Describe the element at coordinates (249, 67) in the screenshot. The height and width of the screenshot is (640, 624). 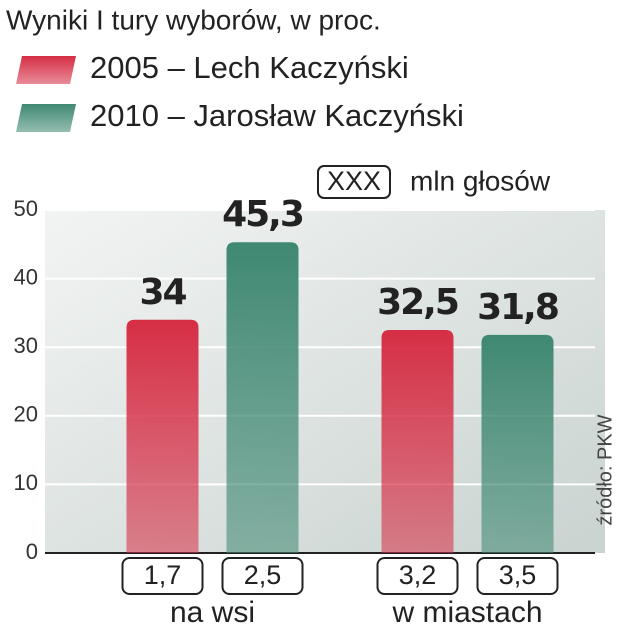
I see `legend-label: 2005 – Lech Kaczyński` at that location.